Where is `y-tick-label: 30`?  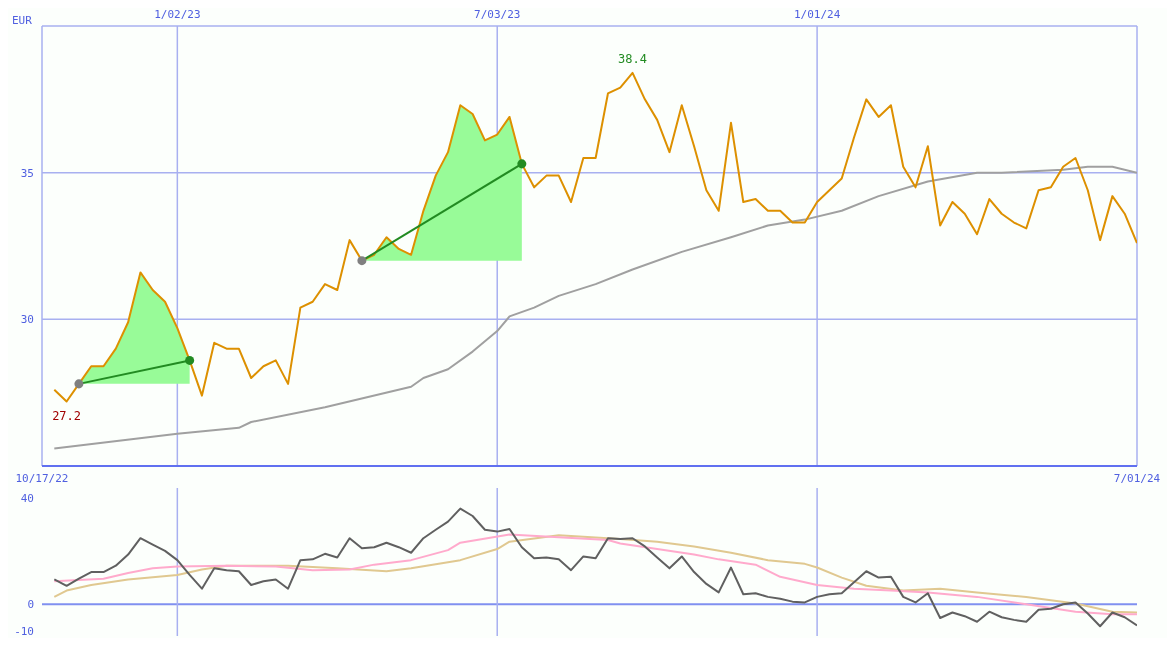
y-tick-label: 30 is located at coordinates (27, 320).